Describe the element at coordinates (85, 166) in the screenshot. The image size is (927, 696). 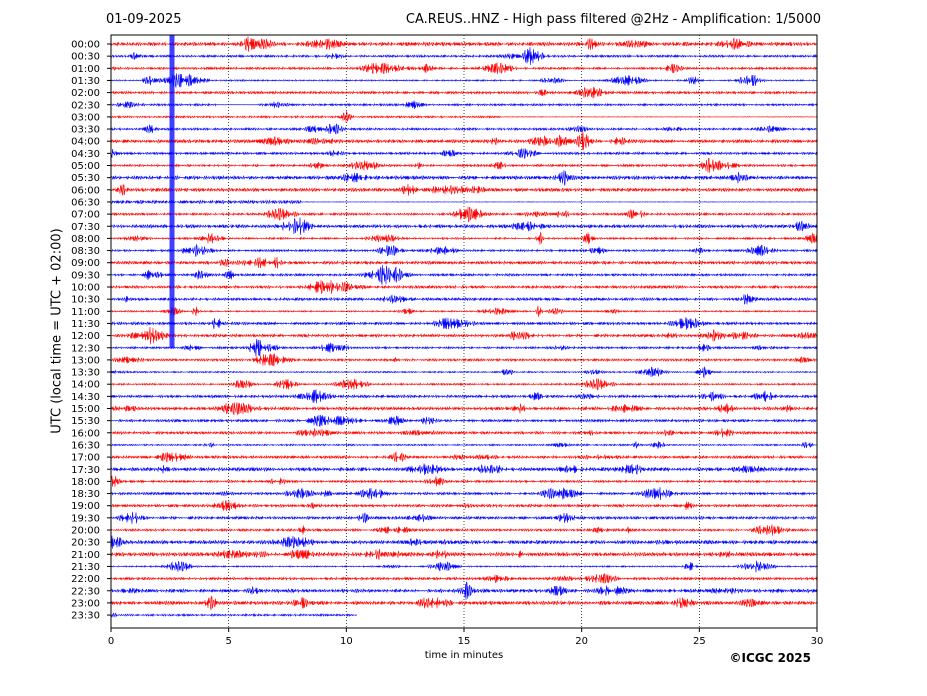
I see `row-label: 05:00` at that location.